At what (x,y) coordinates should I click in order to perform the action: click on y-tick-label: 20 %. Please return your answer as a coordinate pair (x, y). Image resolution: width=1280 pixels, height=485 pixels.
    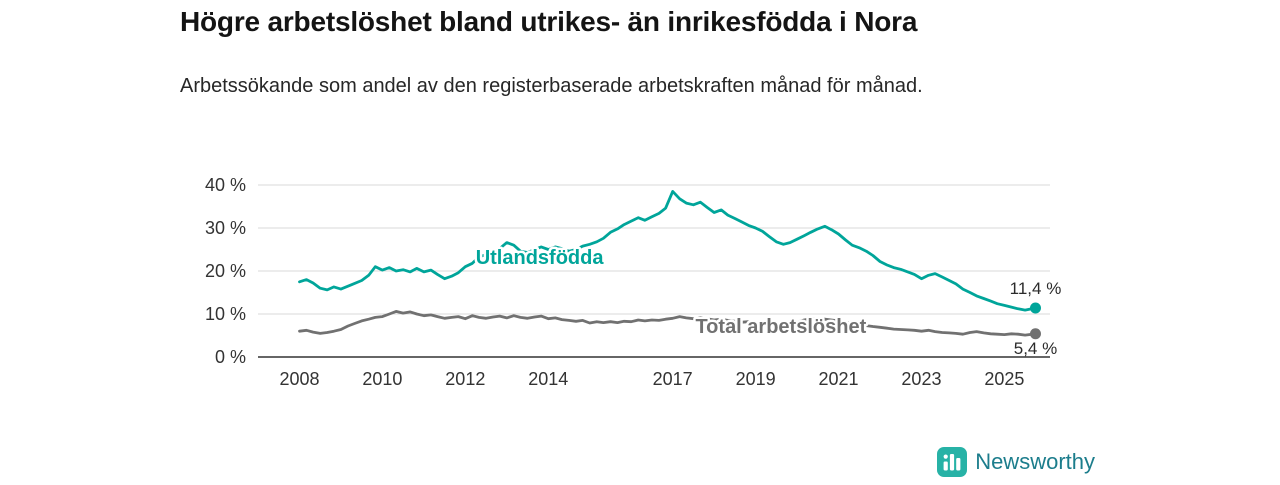
    Looking at the image, I should click on (225, 271).